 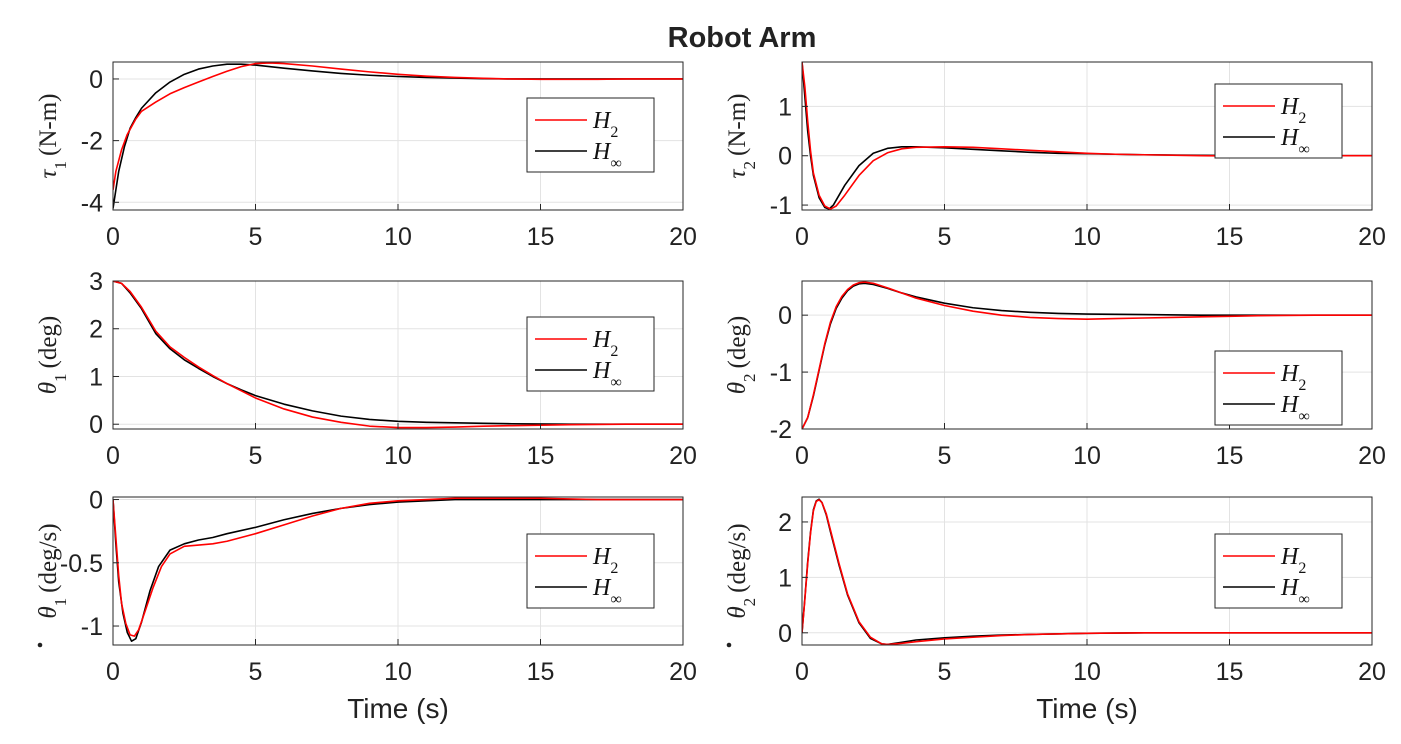 I want to click on subplot-1: 0 5 10 15 20 0 -2 -4 τ1 (N-m) H2H∞, so click(x=366, y=156).